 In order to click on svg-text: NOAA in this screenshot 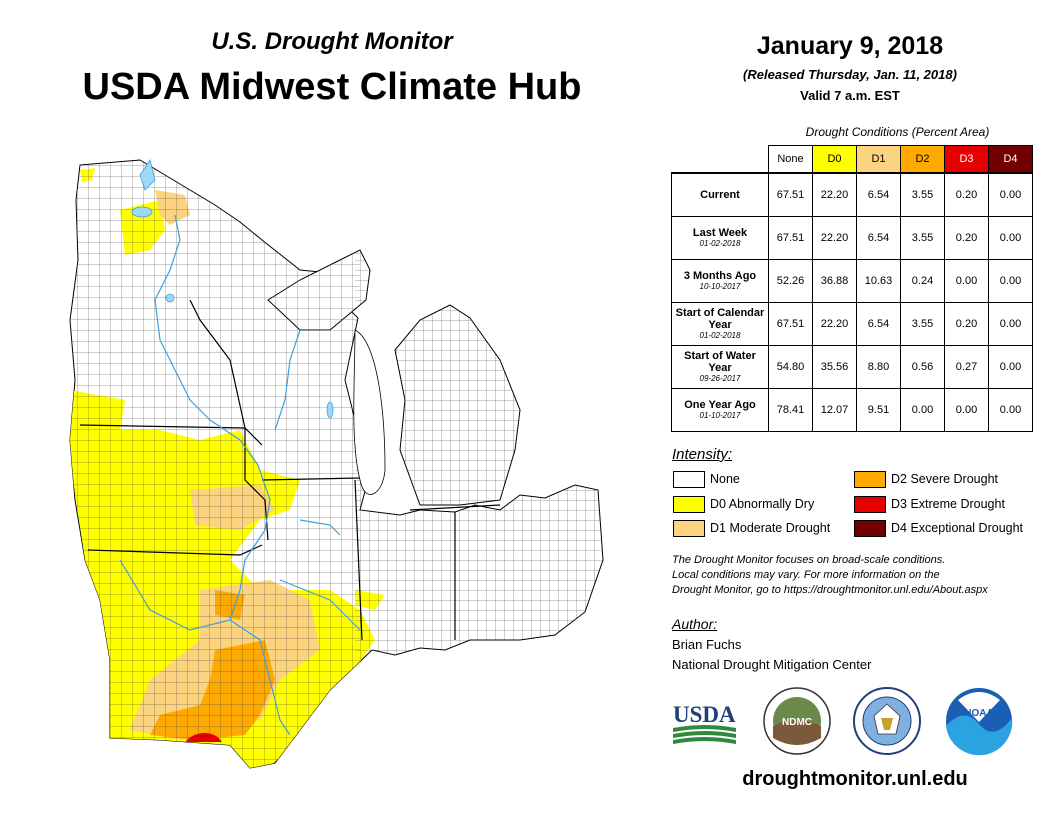, I will do `click(978, 713)`.